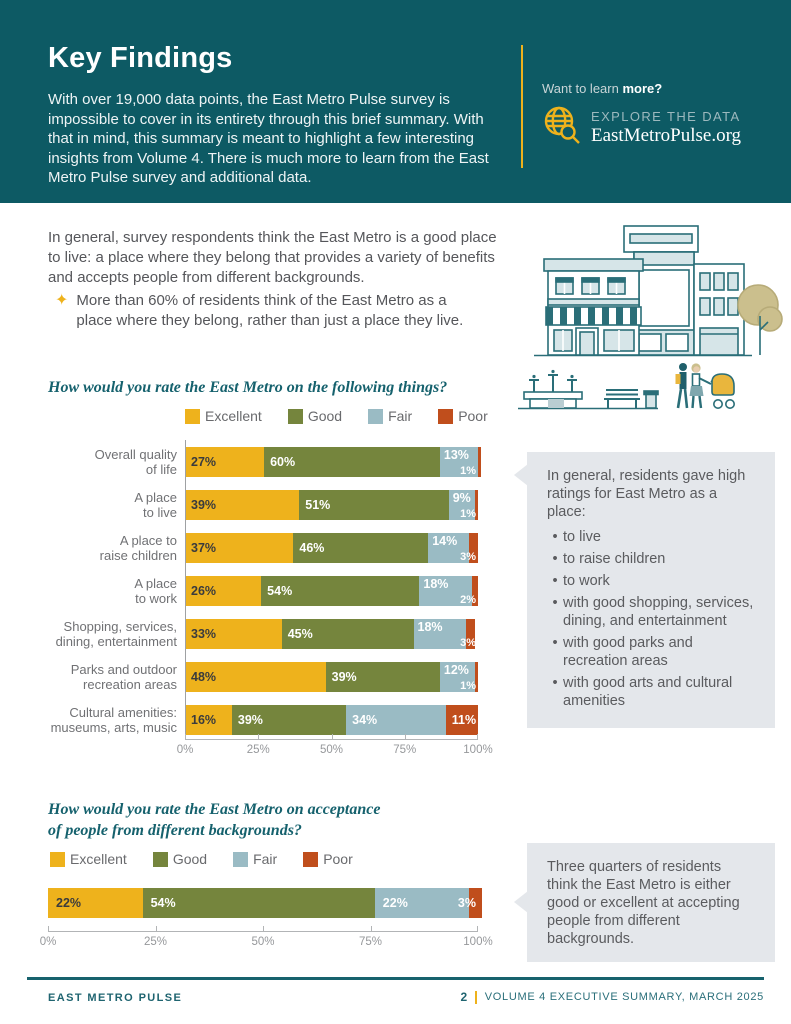 Image resolution: width=791 pixels, height=1024 pixels. What do you see at coordinates (204, 634) in the screenshot?
I see `bar-value-label: 33%` at bounding box center [204, 634].